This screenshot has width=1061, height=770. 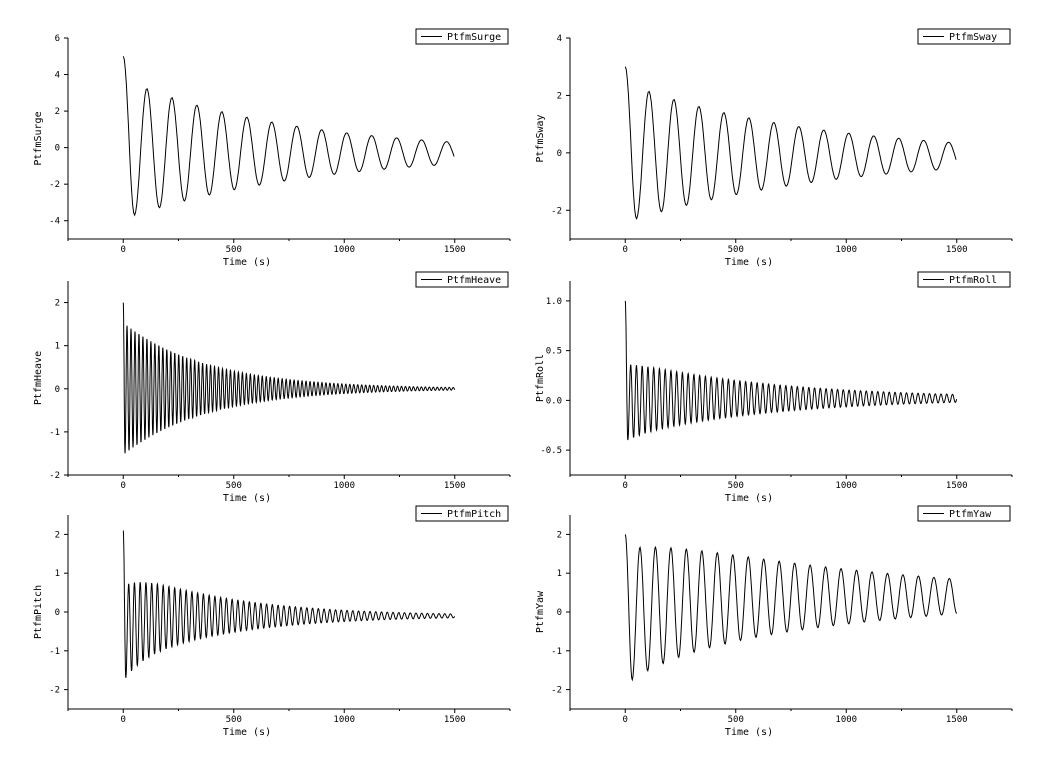 I want to click on legend: PtfmSurge, so click(x=462, y=36).